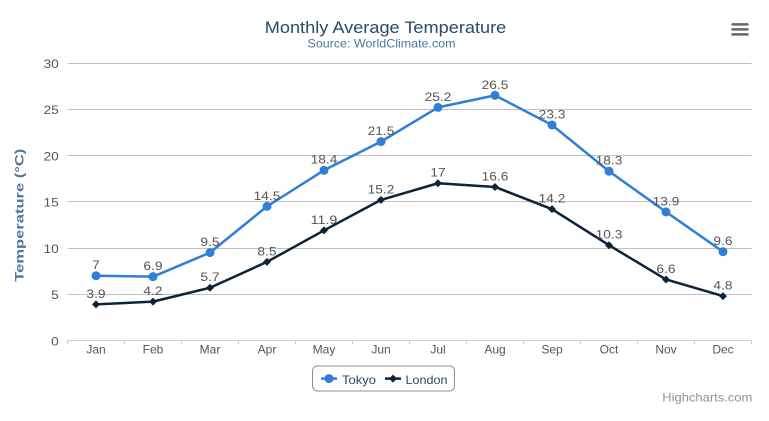 Image resolution: width=769 pixels, height=421 pixels. What do you see at coordinates (665, 350) in the screenshot?
I see `svg-text: Nov` at bounding box center [665, 350].